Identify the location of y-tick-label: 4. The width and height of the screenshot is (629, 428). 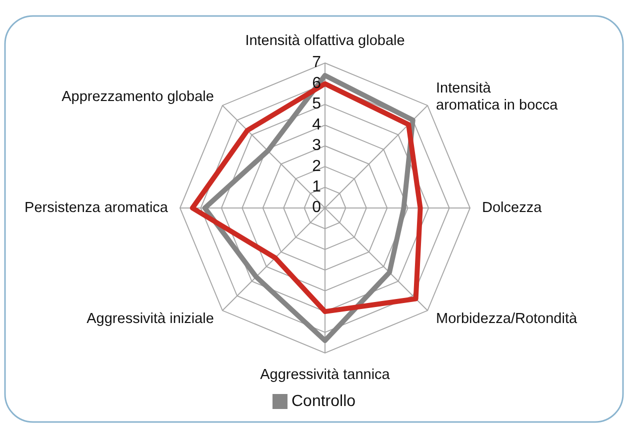
(317, 125).